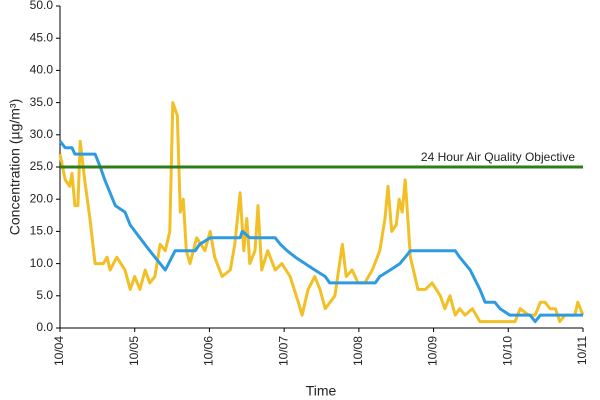 This screenshot has width=600, height=400. What do you see at coordinates (42, 263) in the screenshot?
I see `y-tick-label: 10.0` at bounding box center [42, 263].